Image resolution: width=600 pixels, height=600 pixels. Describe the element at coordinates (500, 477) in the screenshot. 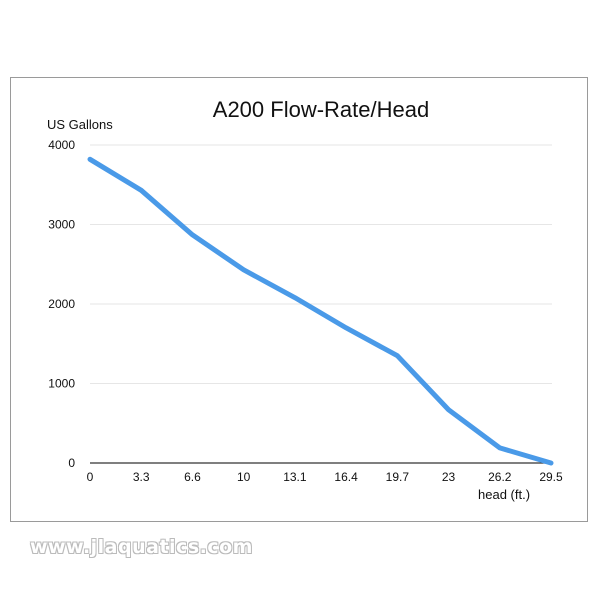

I see `x-tick-label: 26.2` at that location.